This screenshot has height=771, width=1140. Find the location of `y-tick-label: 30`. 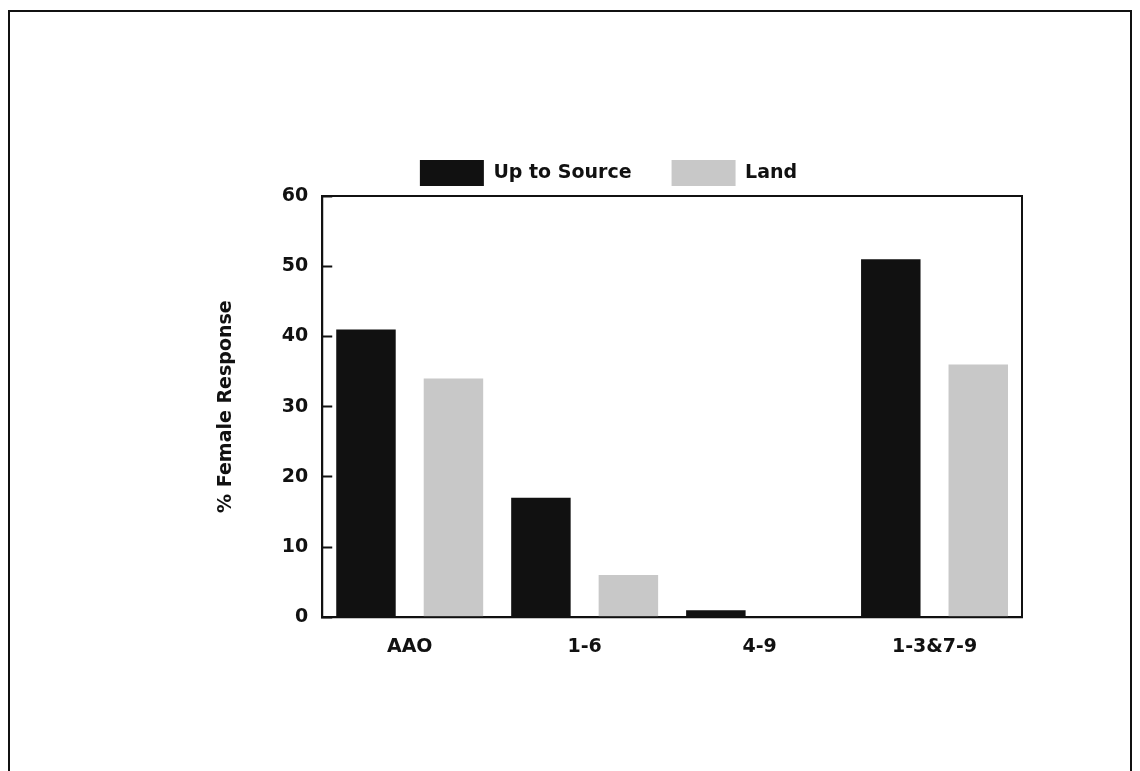

y-tick-label: 30 is located at coordinates (295, 404).